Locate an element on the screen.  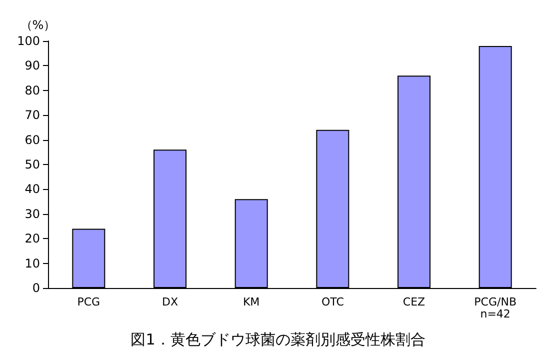
y-tick-label: 70 is located at coordinates (32, 115).